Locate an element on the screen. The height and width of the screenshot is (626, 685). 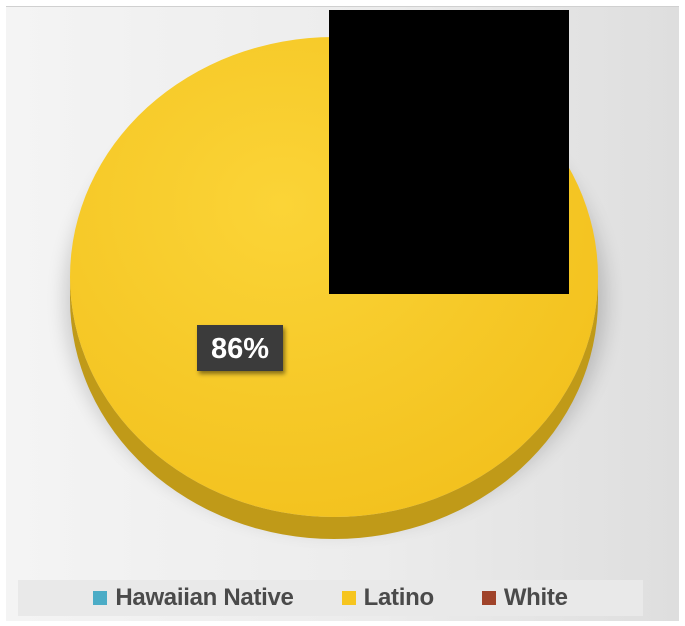
data-label-text-latino: 86% is located at coordinates (240, 349).